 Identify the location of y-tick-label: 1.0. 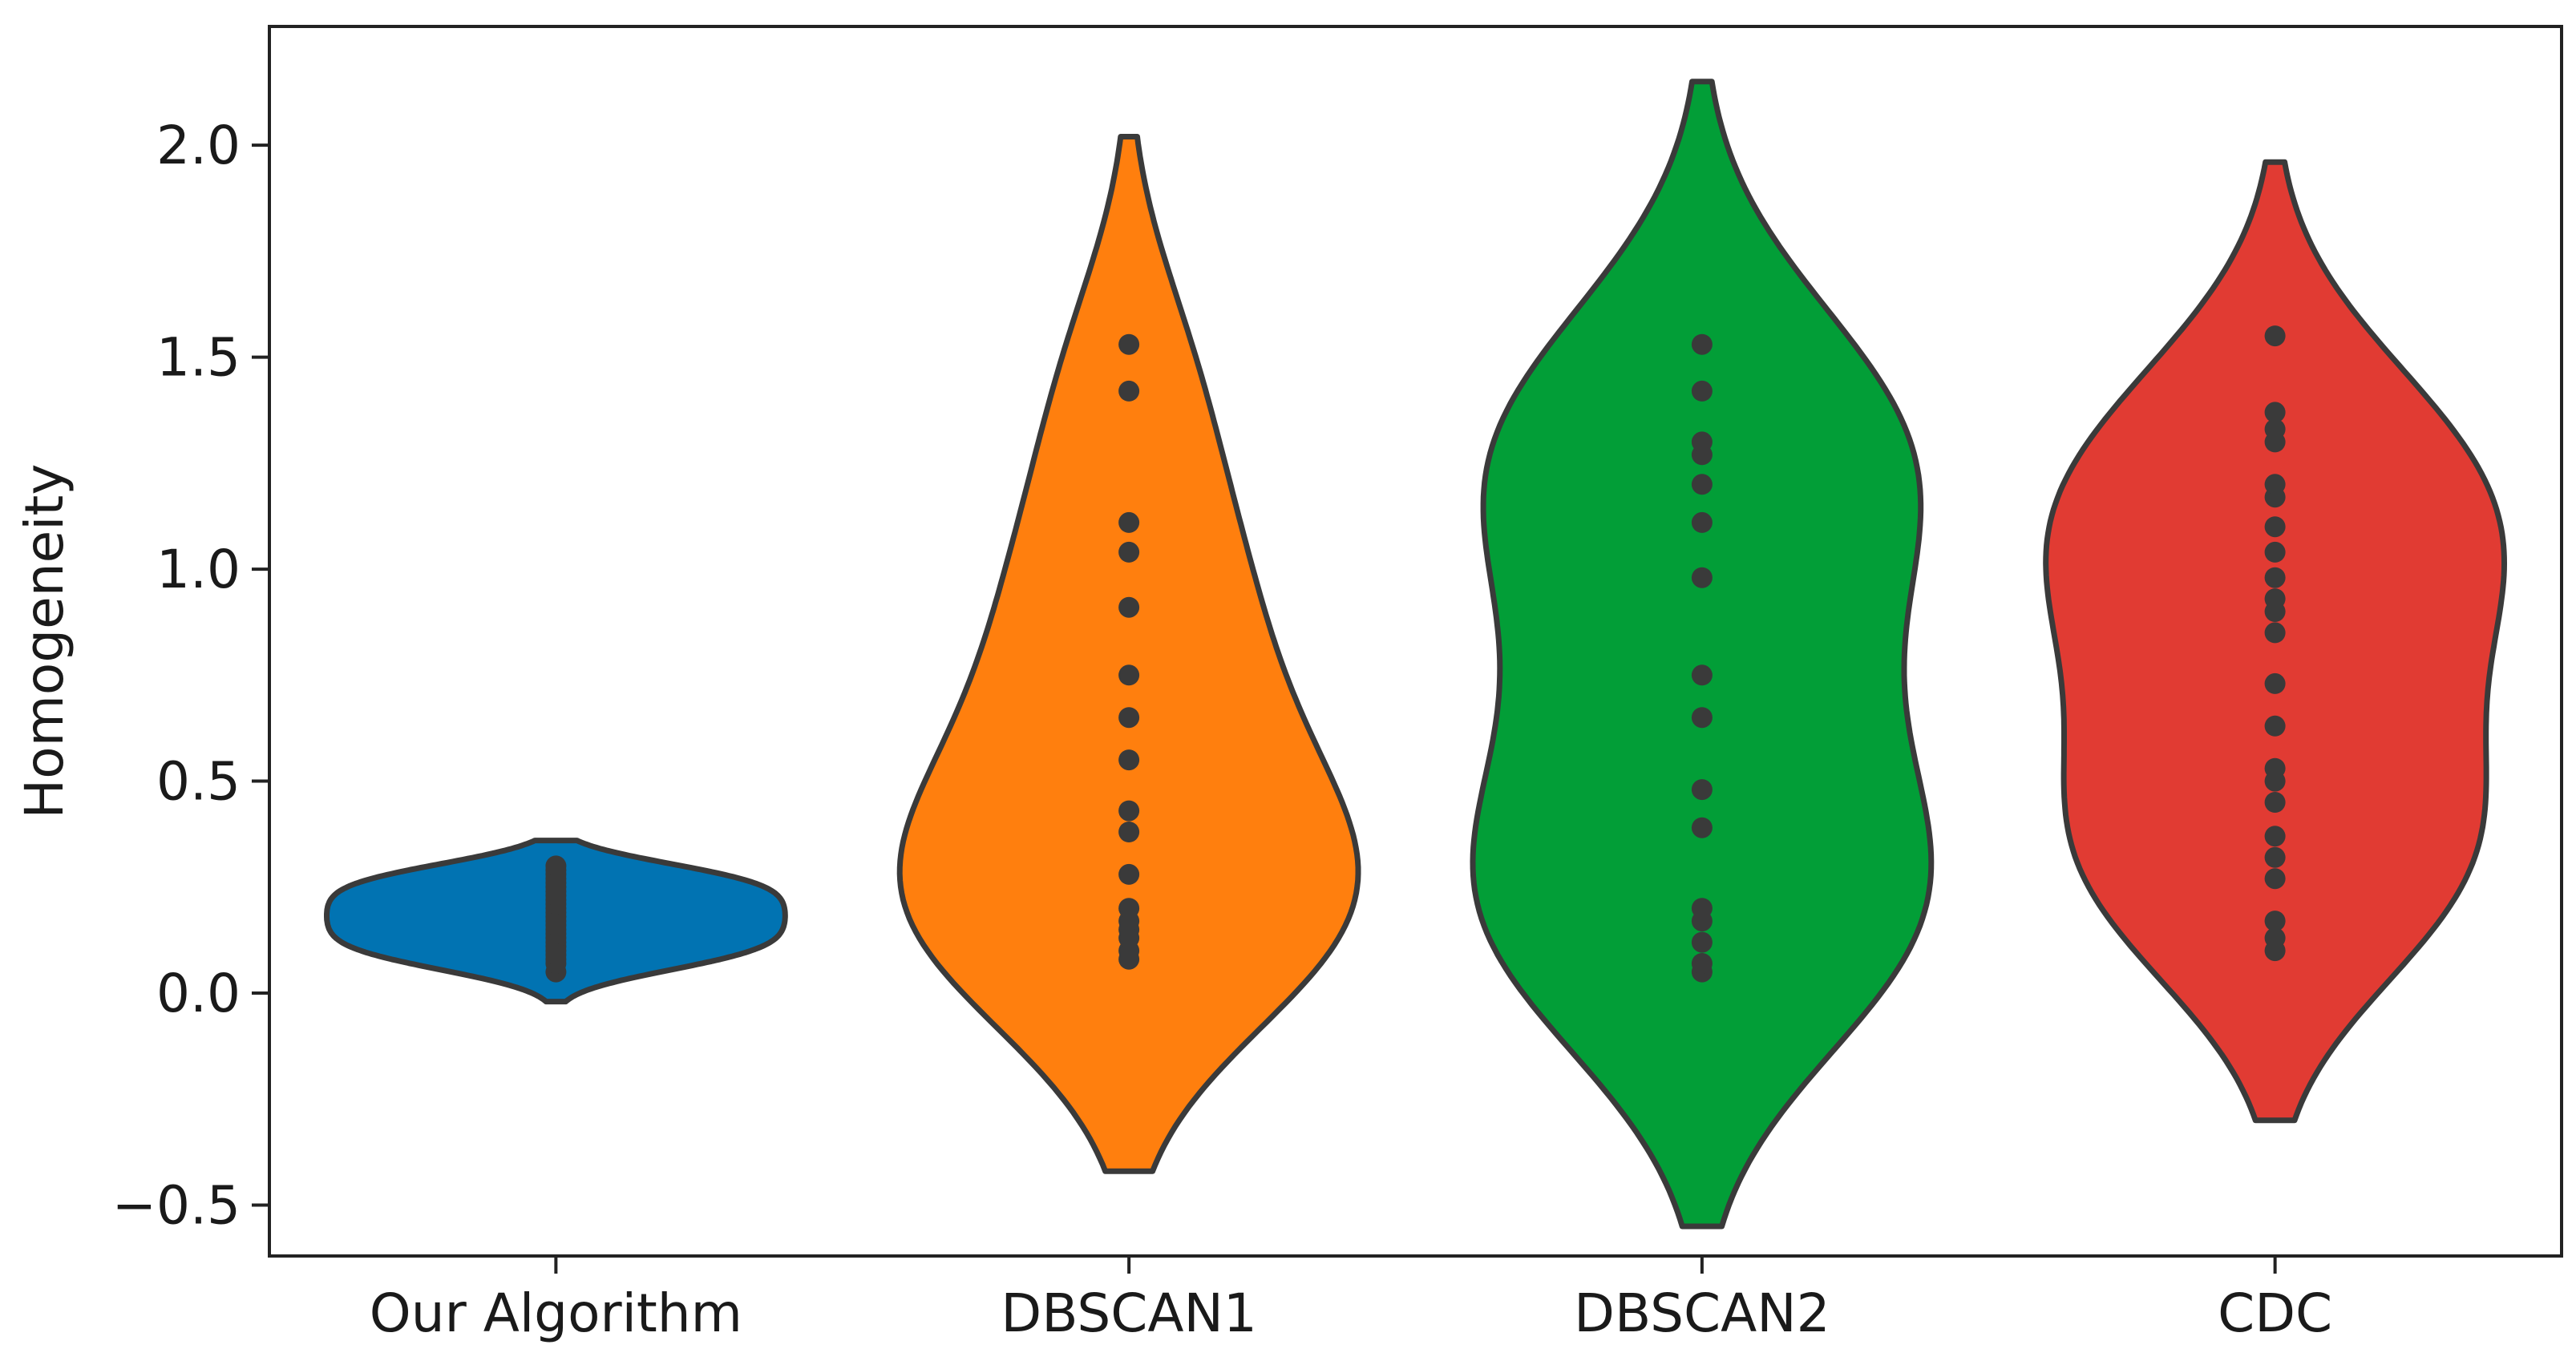
(198, 569).